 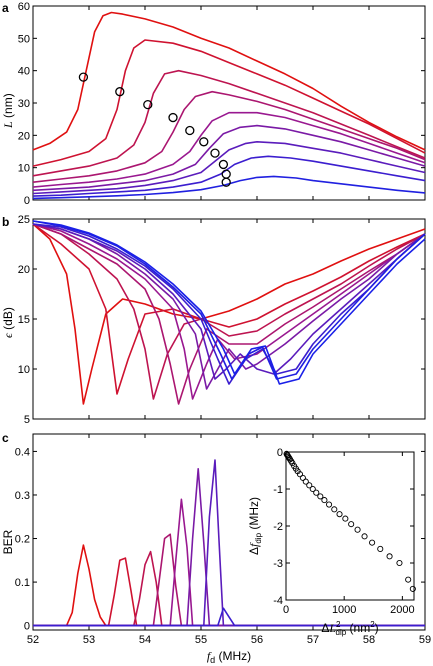 What do you see at coordinates (5, 438) in the screenshot?
I see `panel-label-c: c` at bounding box center [5, 438].